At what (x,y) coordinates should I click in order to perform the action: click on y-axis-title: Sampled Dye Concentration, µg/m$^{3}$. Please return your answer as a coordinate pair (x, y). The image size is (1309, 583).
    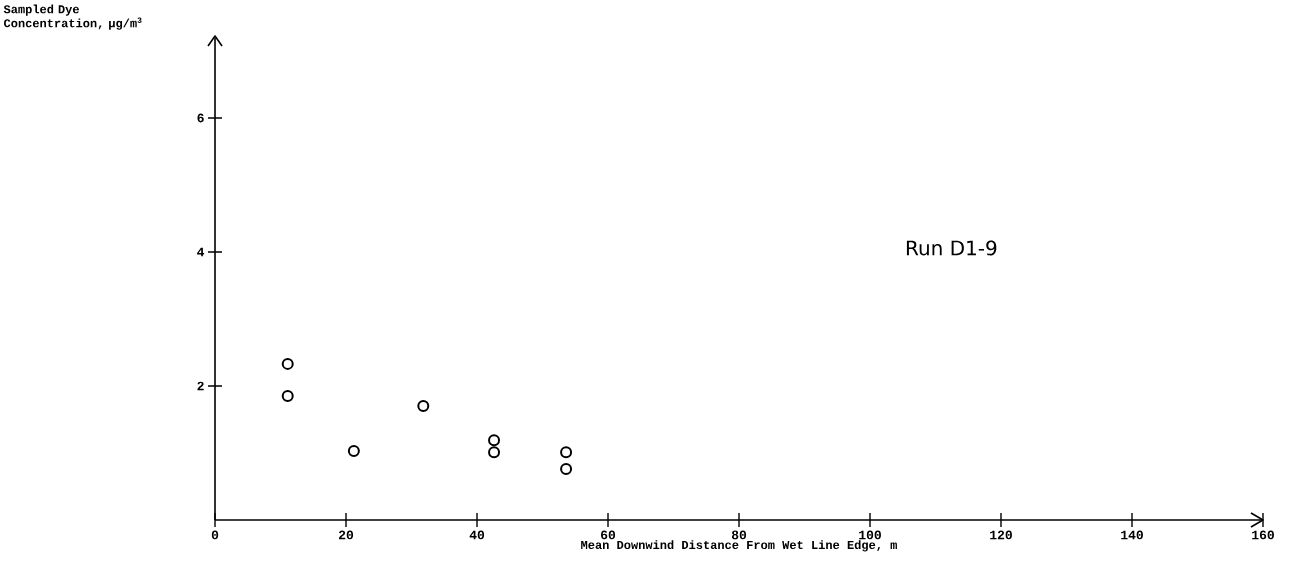
    Looking at the image, I should click on (72, 17).